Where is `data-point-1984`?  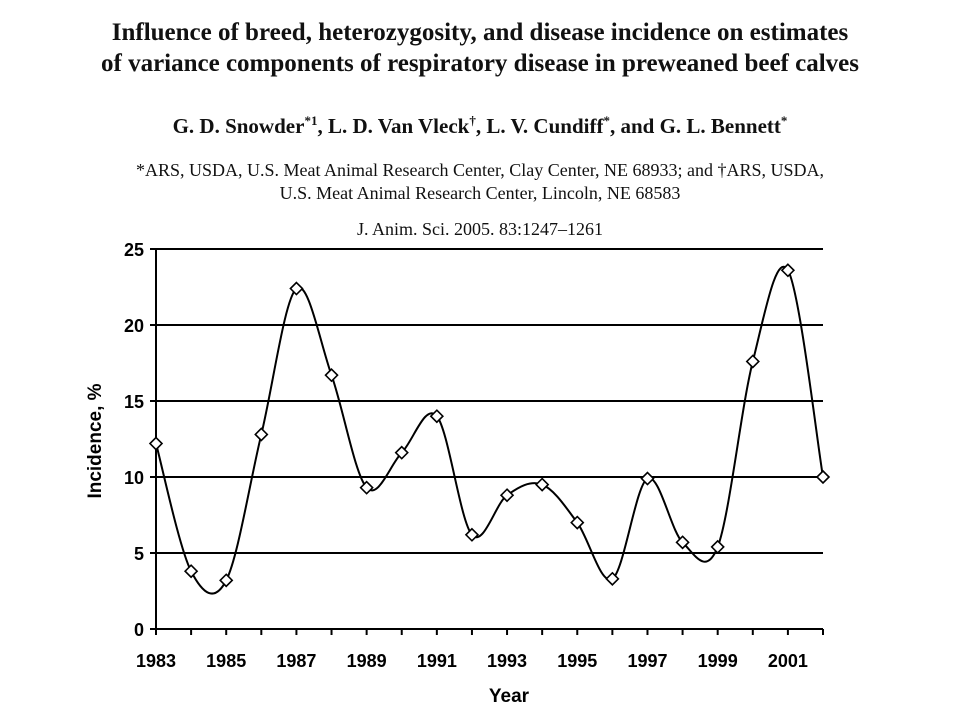 data-point-1984 is located at coordinates (191, 571).